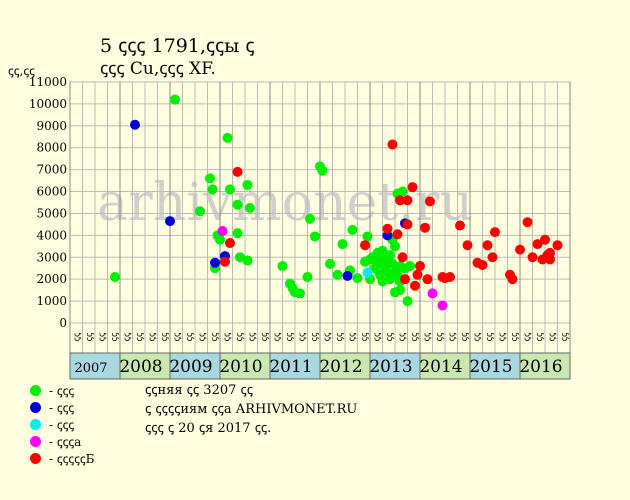 The height and width of the screenshot is (500, 630). Describe the element at coordinates (367, 272) in the screenshot. I see `data-point-cyan` at that location.